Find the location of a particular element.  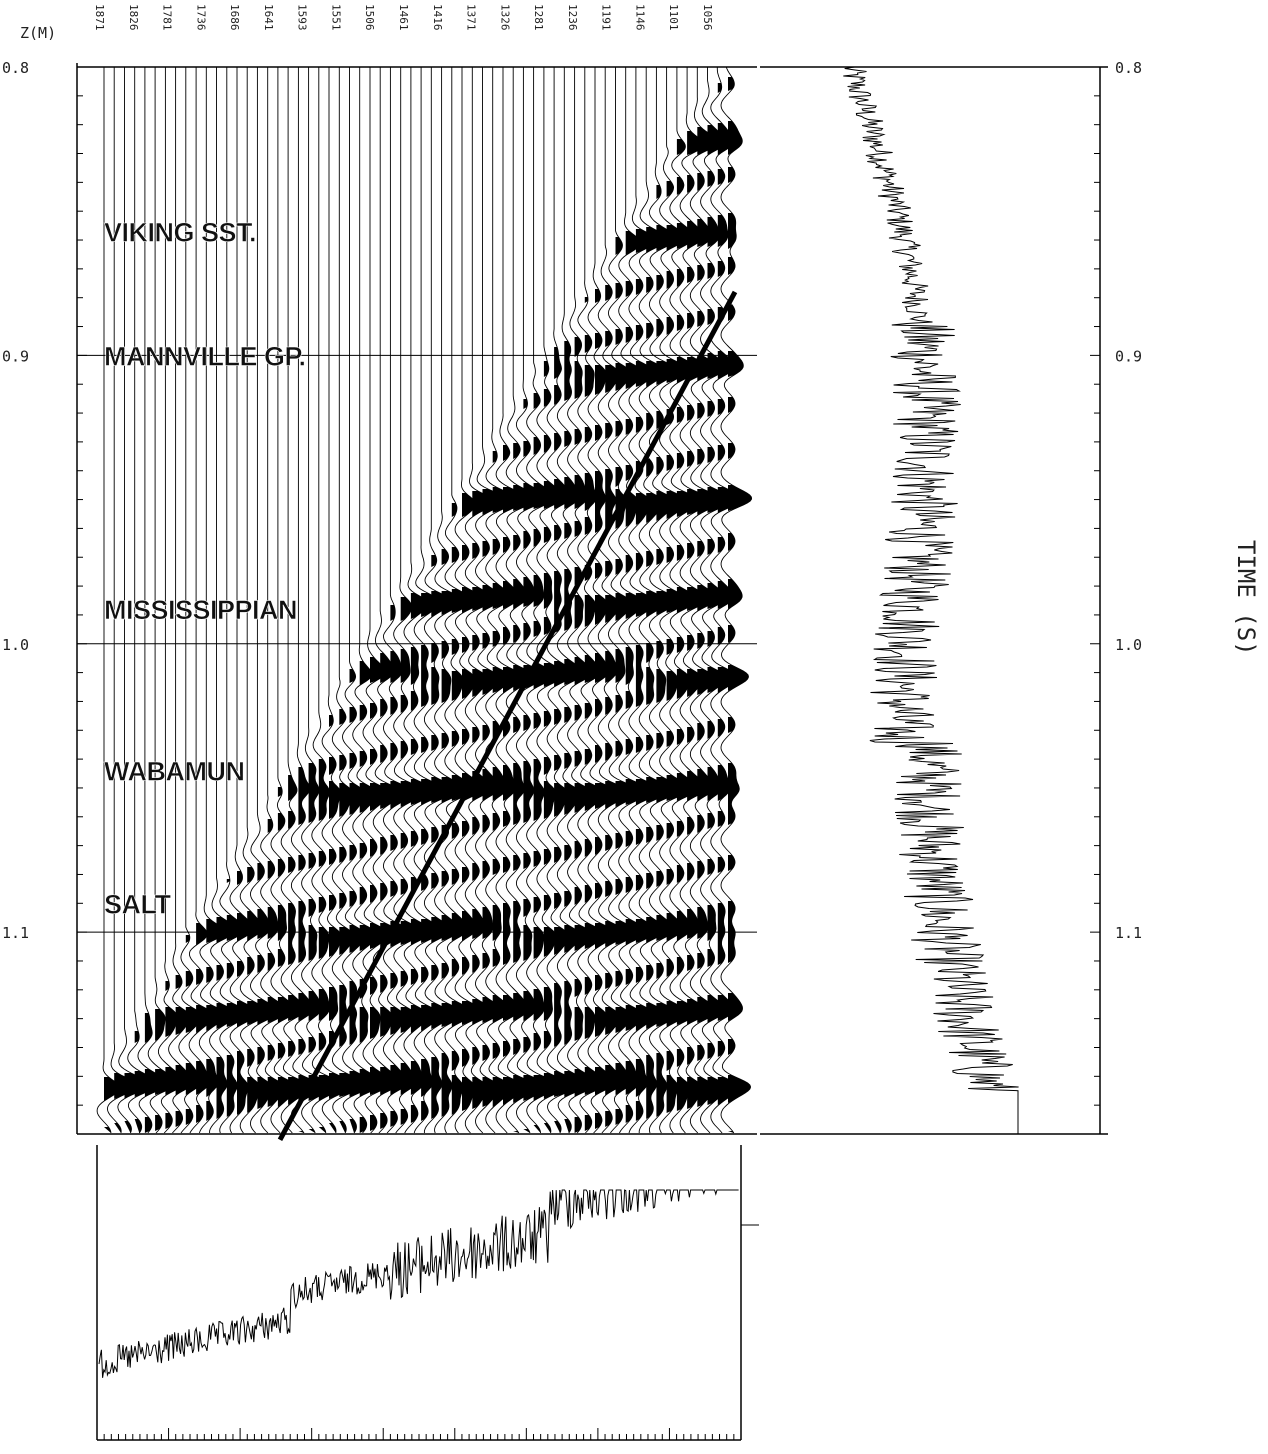

horizon-label: WABAMUN is located at coordinates (174, 772).